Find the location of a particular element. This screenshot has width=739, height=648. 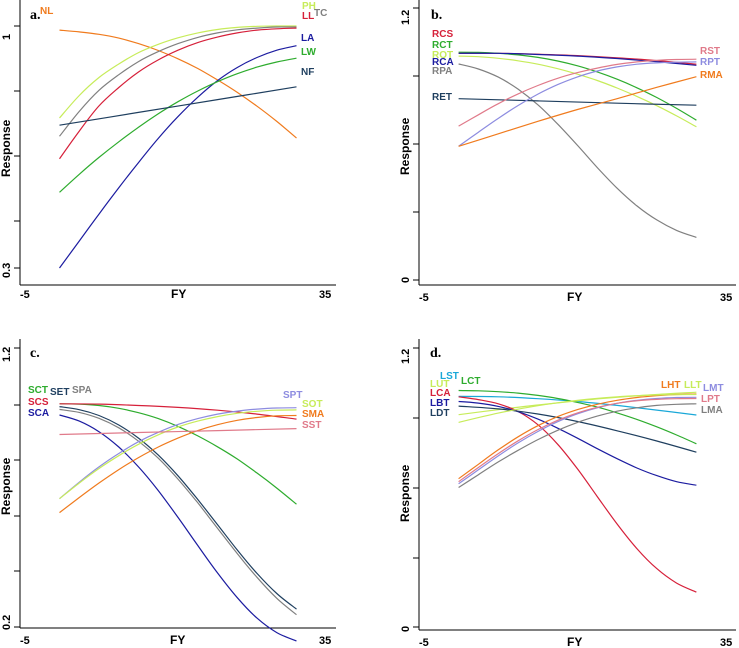

panel-b-ytick-label-bottom: 0 is located at coordinates (406, 280).